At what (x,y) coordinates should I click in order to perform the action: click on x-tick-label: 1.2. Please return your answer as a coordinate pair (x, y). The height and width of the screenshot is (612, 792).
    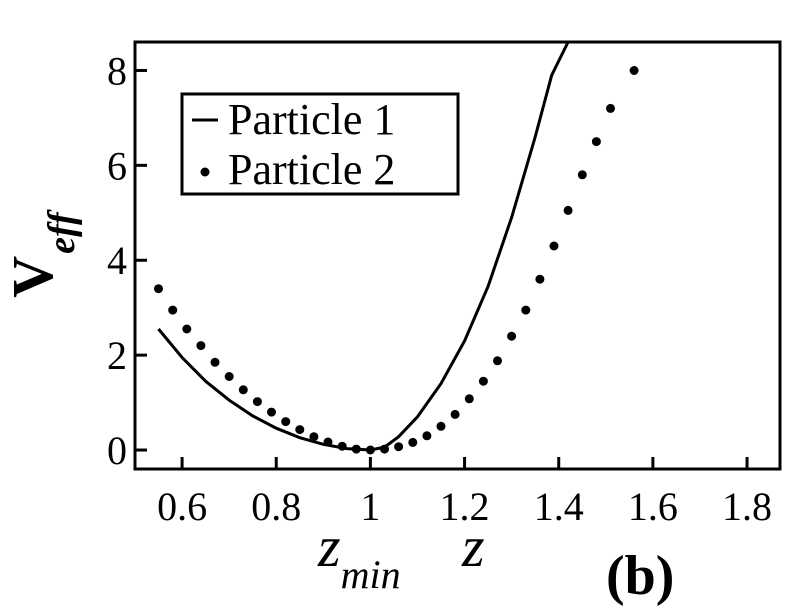
    Looking at the image, I should click on (465, 506).